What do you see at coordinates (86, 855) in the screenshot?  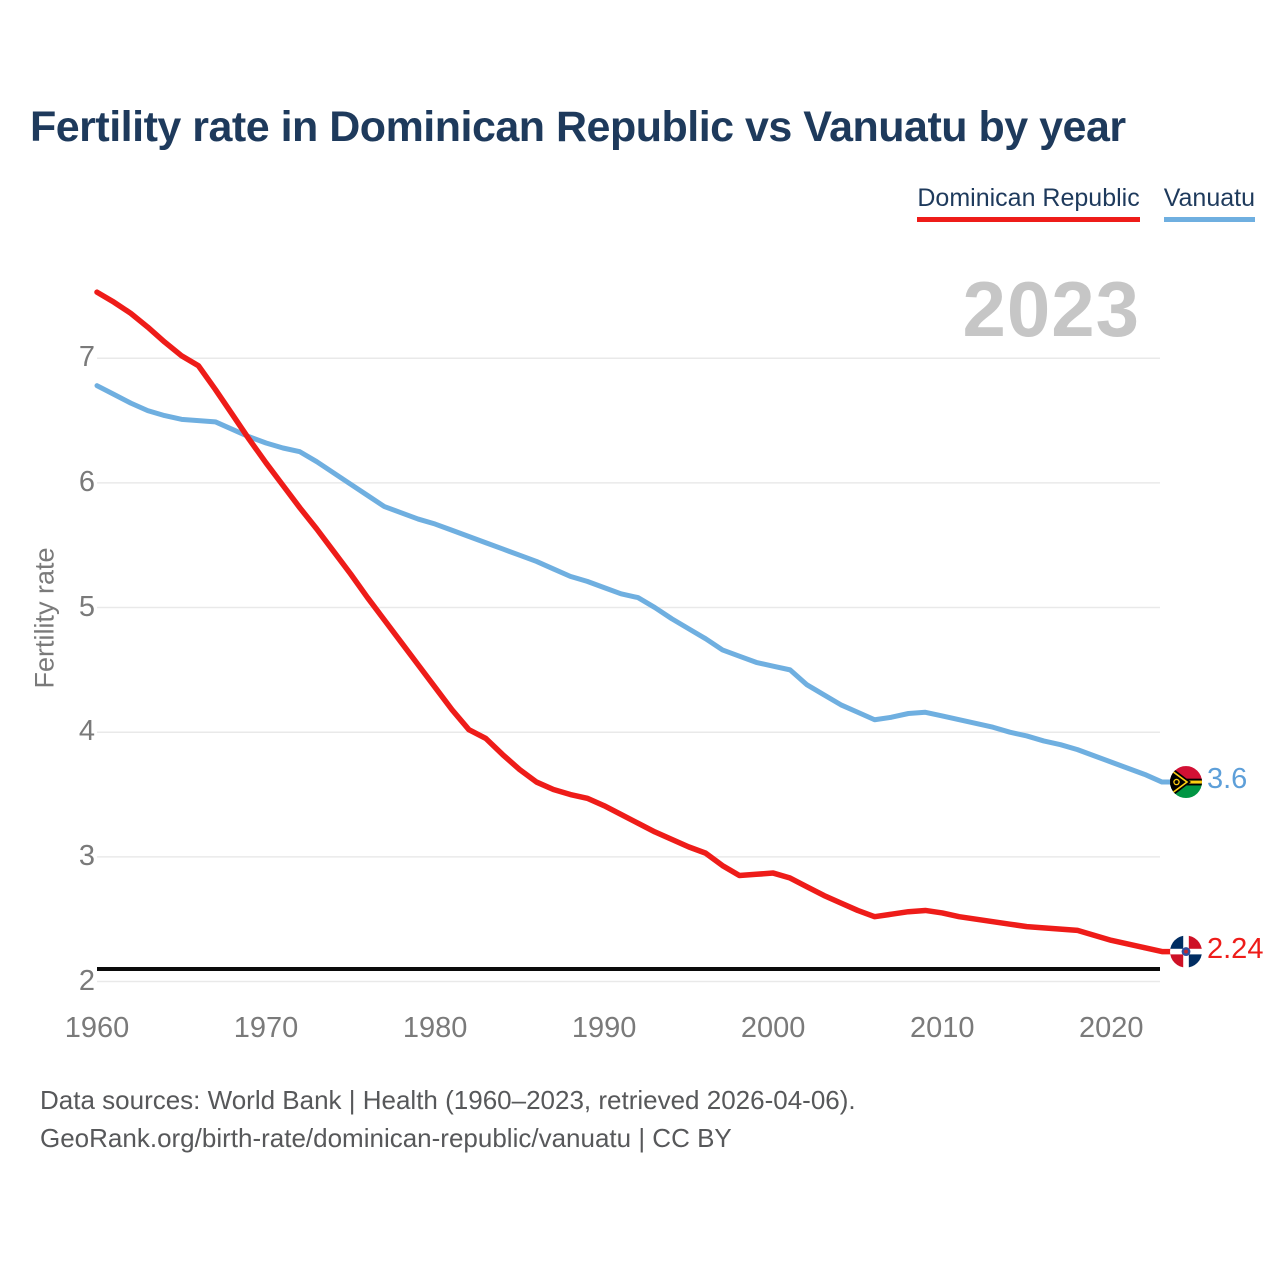 I see `y-tick-label: 3` at bounding box center [86, 855].